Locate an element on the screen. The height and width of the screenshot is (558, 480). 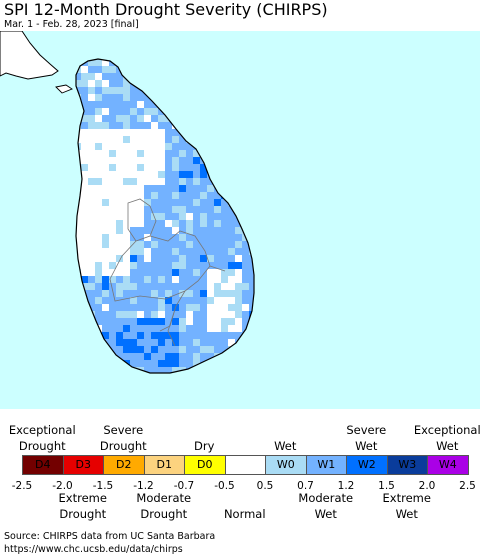
legend-swatch-d1: D1 is located at coordinates (164, 465).